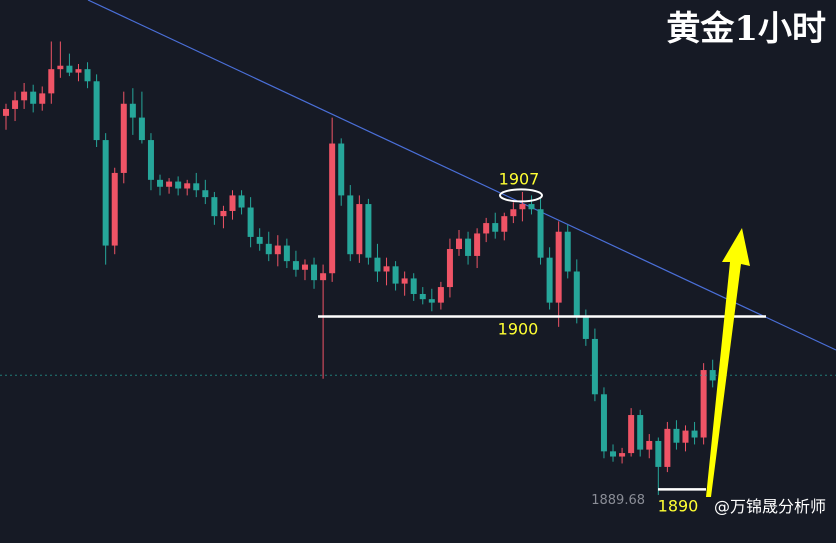 The width and height of the screenshot is (836, 543). Describe the element at coordinates (518, 328) in the screenshot. I see `resistance-label: 1900` at that location.